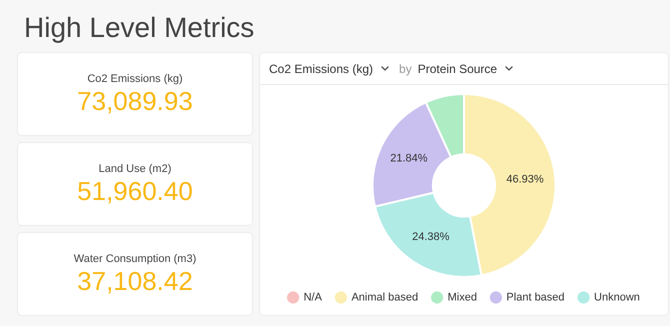 The height and width of the screenshot is (326, 670). What do you see at coordinates (135, 101) in the screenshot?
I see `text: 73,089.93` at bounding box center [135, 101].